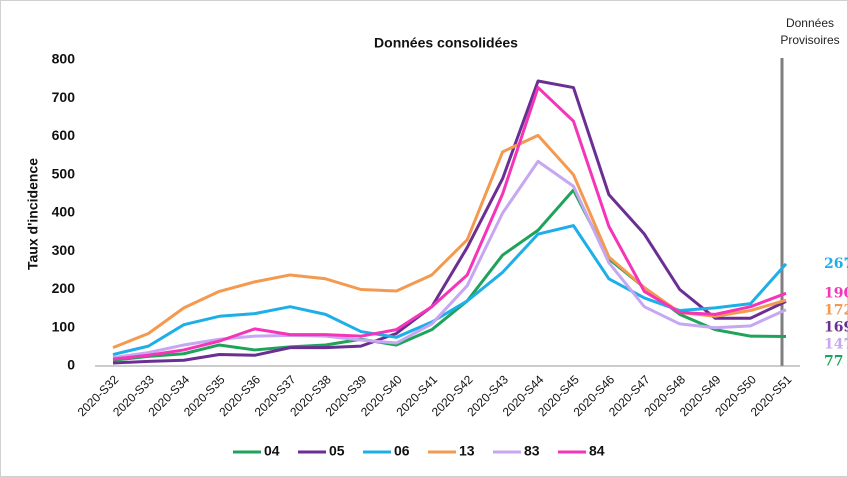  I want to click on y-tick-label: 700, so click(64, 97).